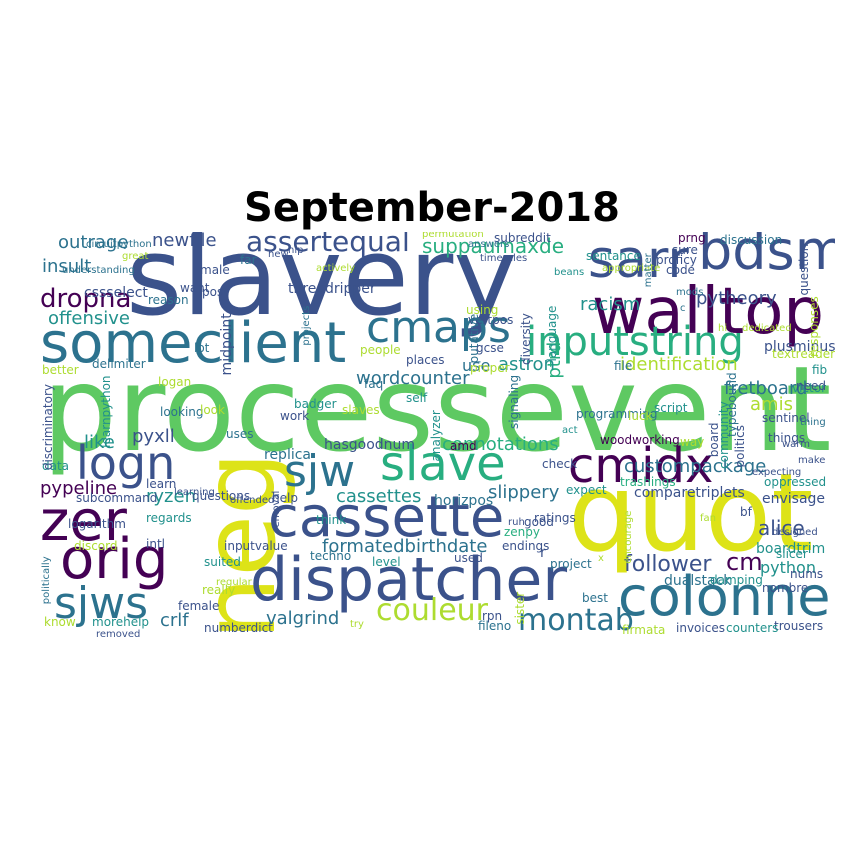  I want to click on word-inputvalue: inputvalue, so click(256, 546).